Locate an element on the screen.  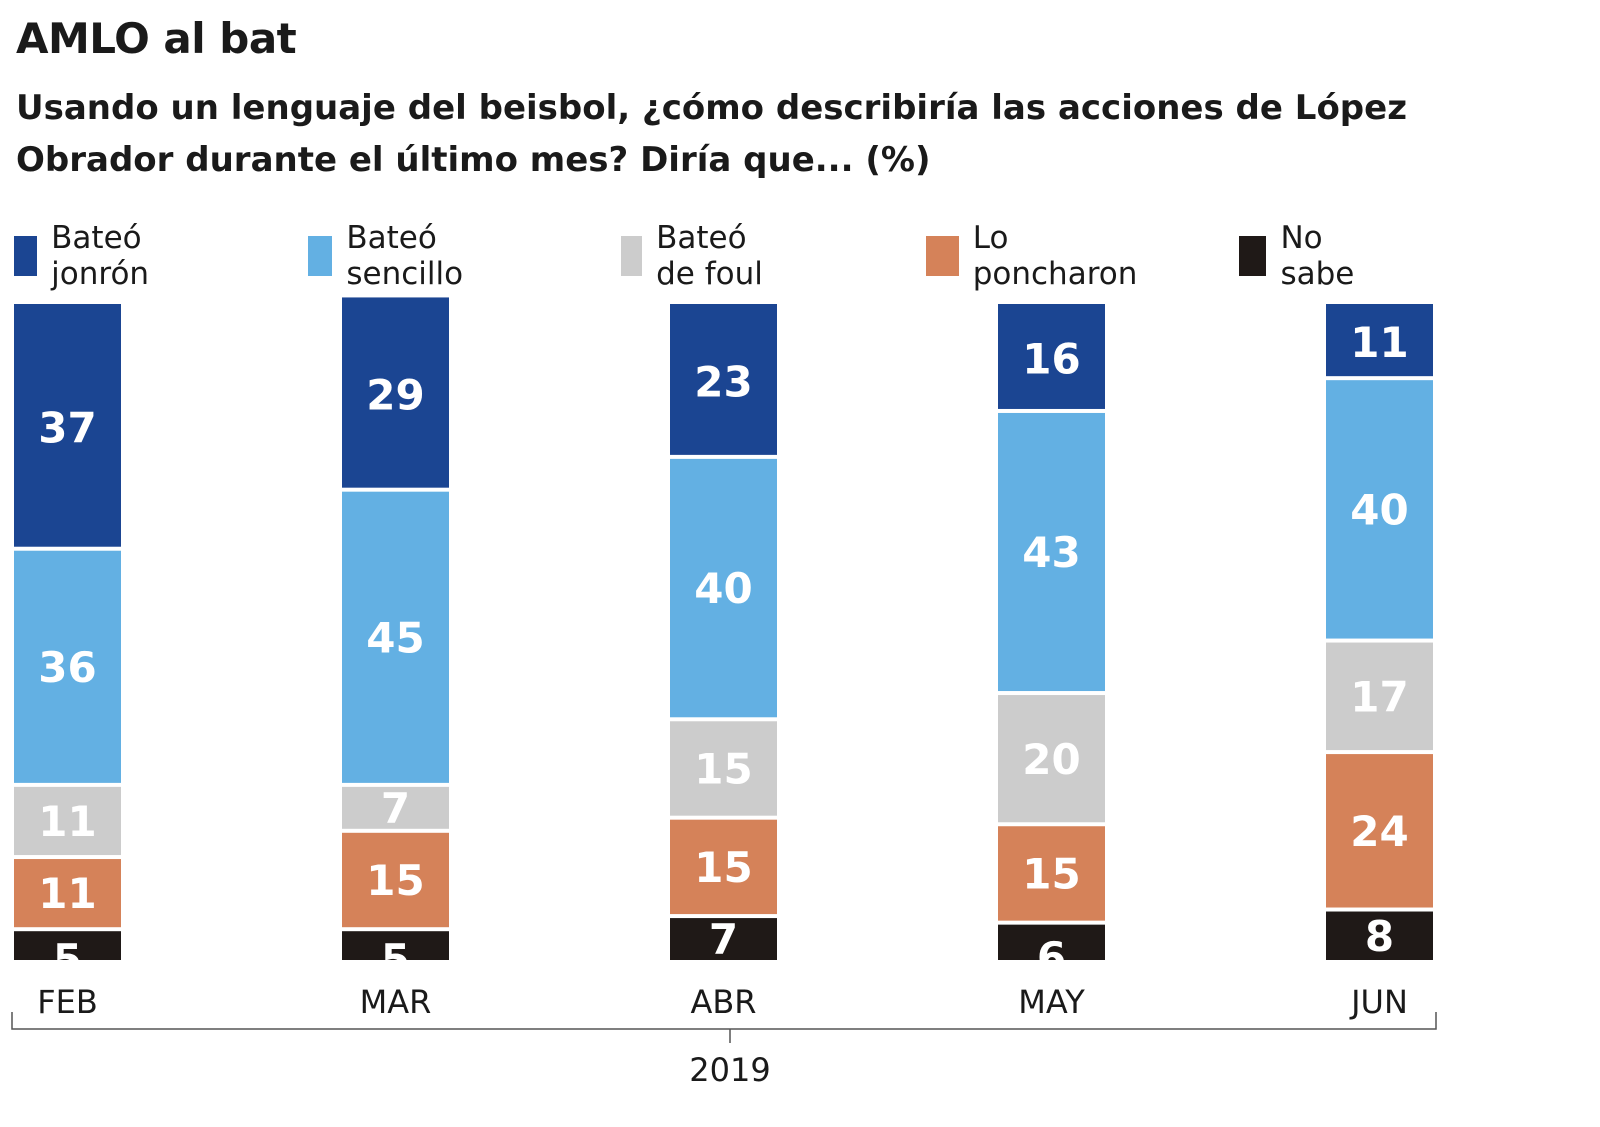
legend-item: No sabe is located at coordinates (1303, 256).